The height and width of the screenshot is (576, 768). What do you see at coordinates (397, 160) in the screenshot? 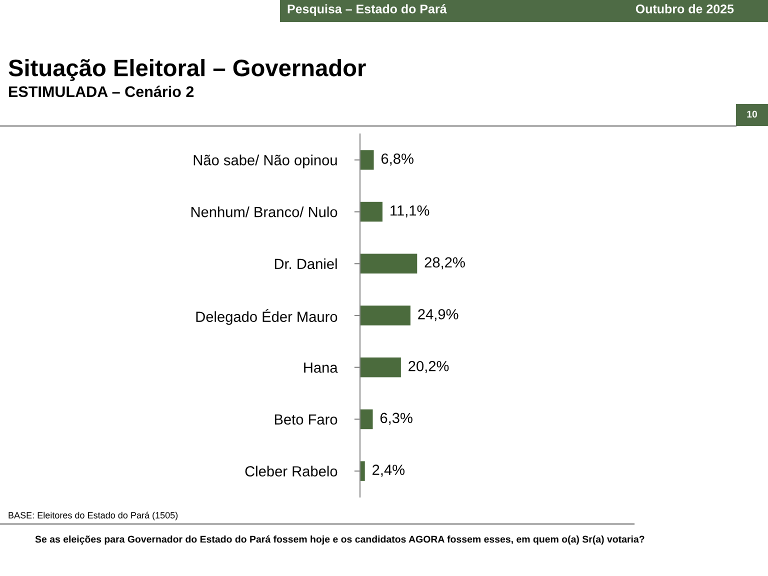
I see `data-label: 6,8%` at bounding box center [397, 160].